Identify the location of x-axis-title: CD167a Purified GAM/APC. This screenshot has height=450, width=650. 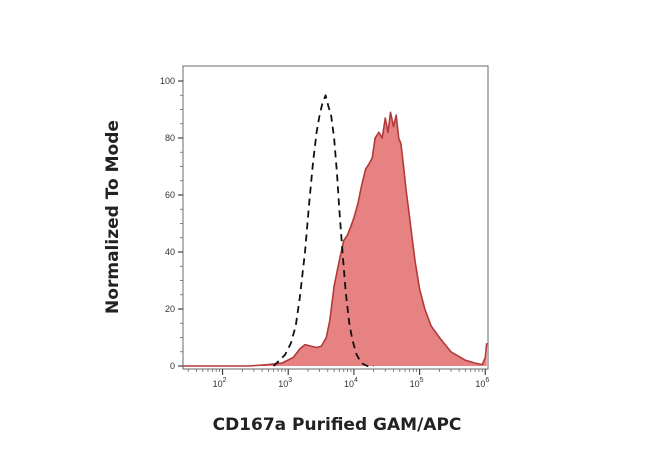
(337, 425).